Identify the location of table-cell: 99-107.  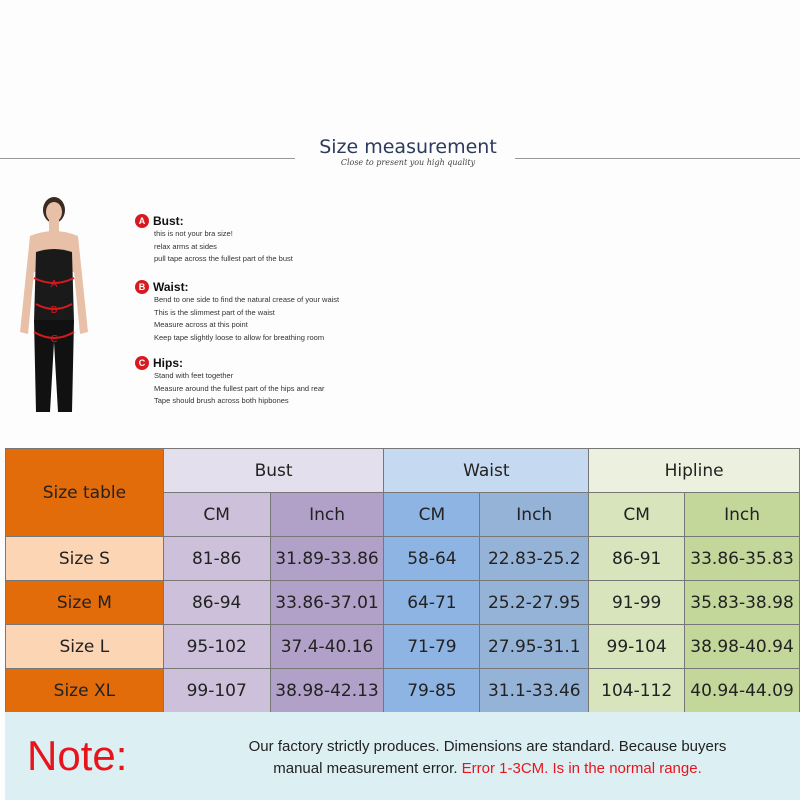
(216, 690).